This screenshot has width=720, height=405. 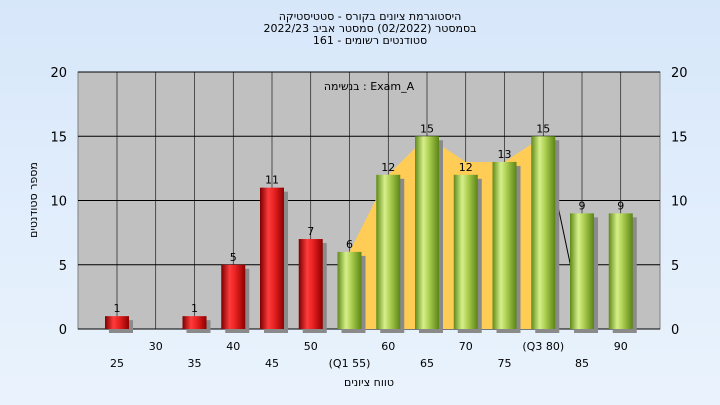 What do you see at coordinates (620, 205) in the screenshot?
I see `data-label-90: 9` at bounding box center [620, 205].